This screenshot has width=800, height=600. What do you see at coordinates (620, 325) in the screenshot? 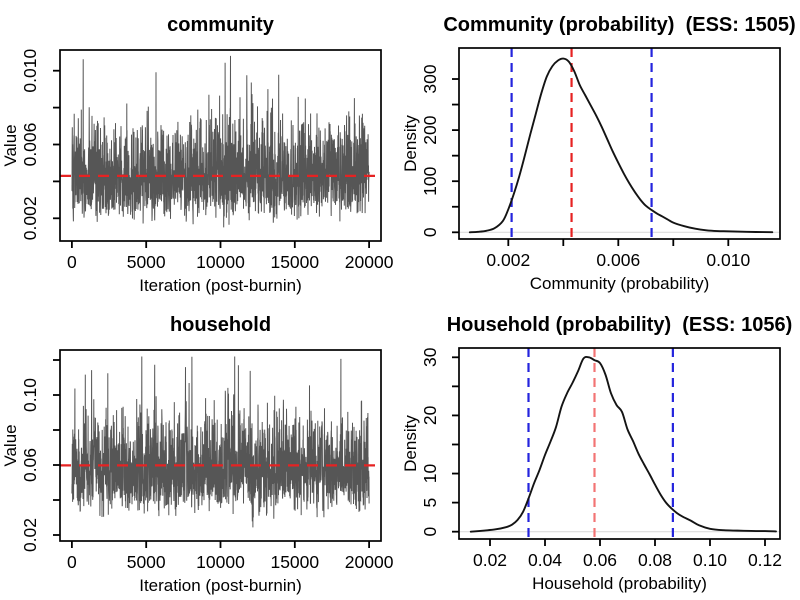
I see `panel-title: Household (probability) (ESS: 1056)` at bounding box center [620, 325].